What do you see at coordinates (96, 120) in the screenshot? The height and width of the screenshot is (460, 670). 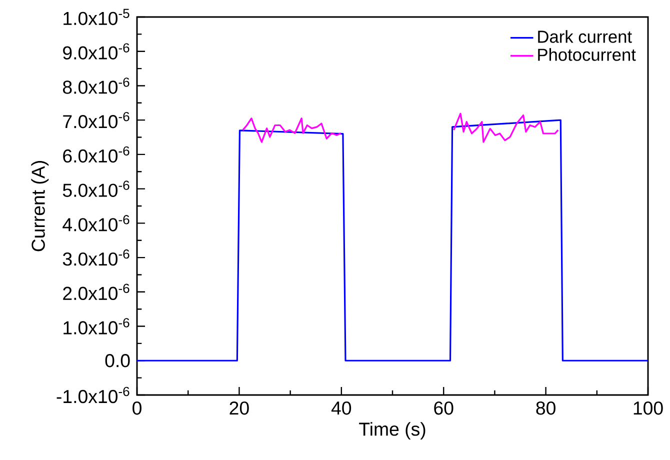 I see `y-tick-label: 7.0x10$^{-6}$` at bounding box center [96, 120].